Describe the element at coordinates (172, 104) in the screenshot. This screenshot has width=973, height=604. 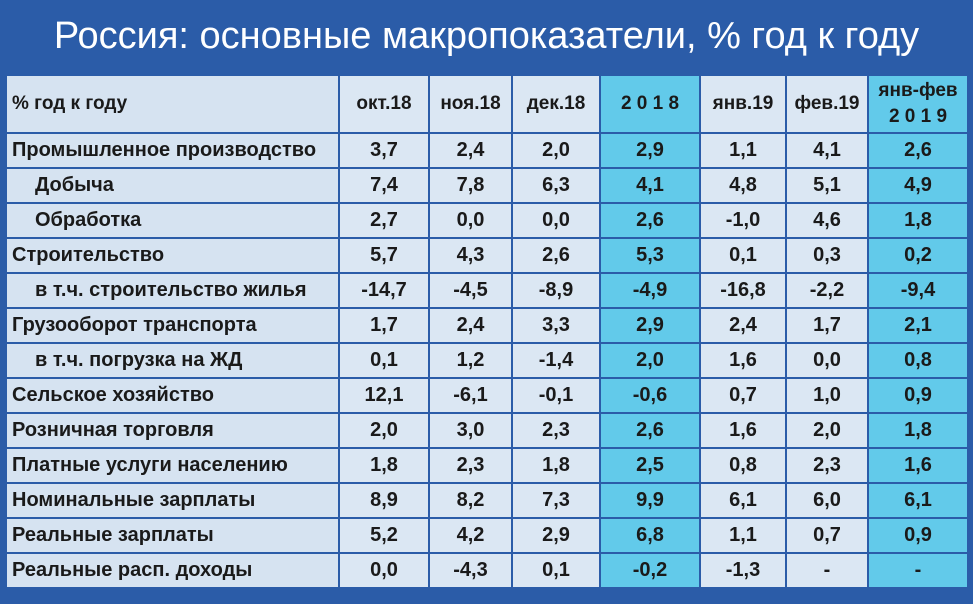
I see `column-header-label: % год к году` at that location.